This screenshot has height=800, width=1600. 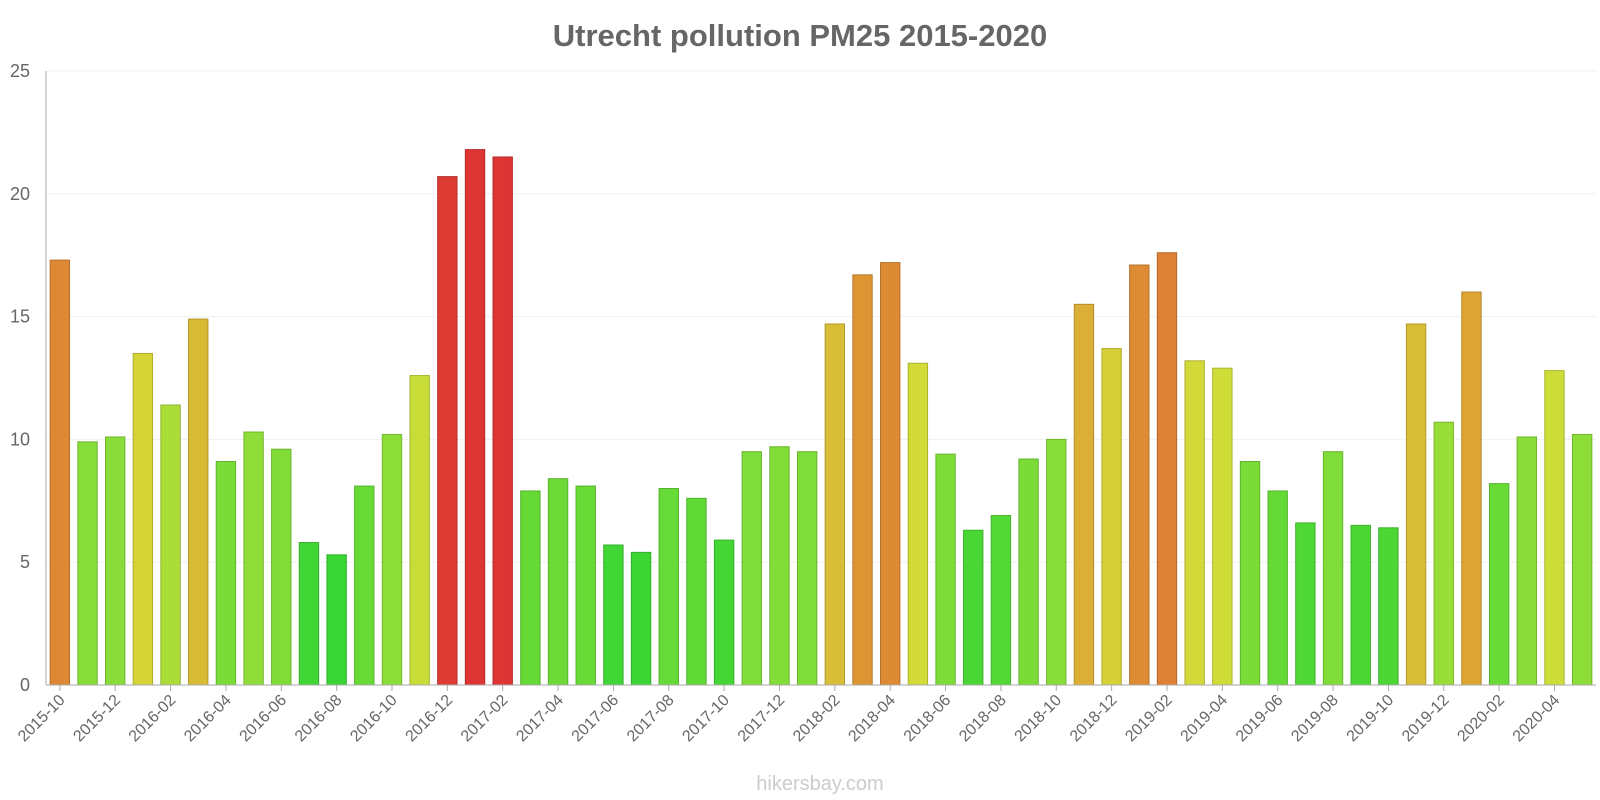 What do you see at coordinates (25, 685) in the screenshot?
I see `y-tick-label: 0` at bounding box center [25, 685].